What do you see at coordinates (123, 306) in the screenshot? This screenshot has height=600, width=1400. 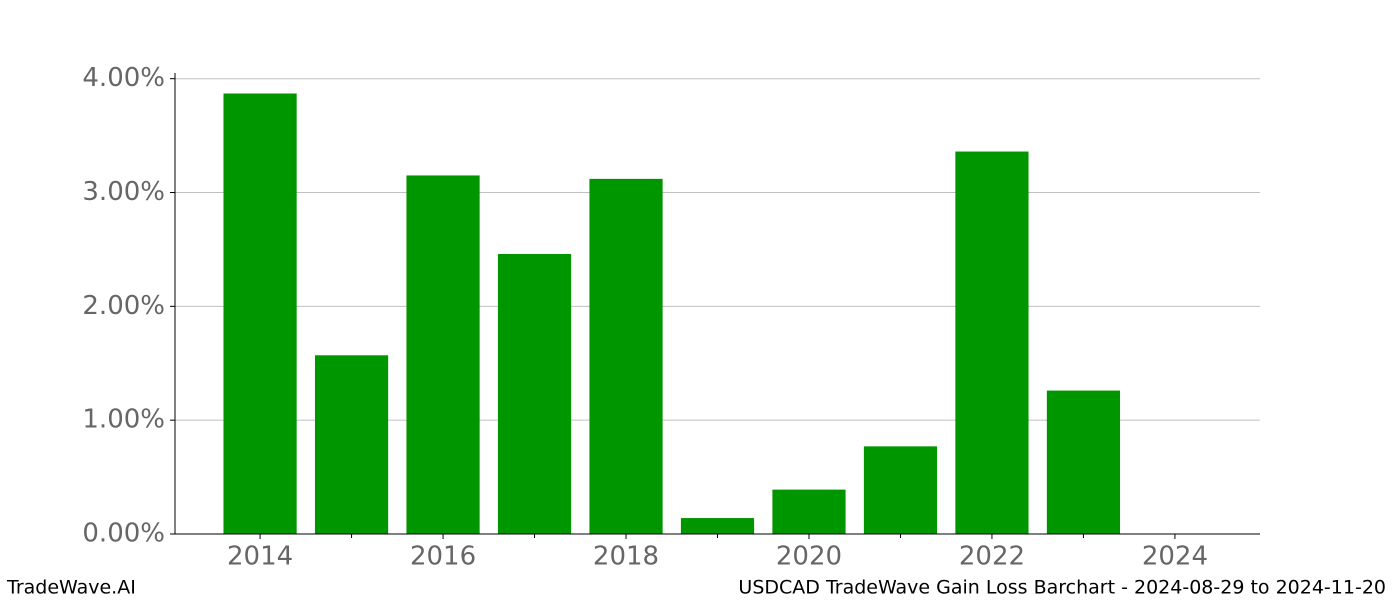 I see `y-tick-label: 2.00%` at bounding box center [123, 306].